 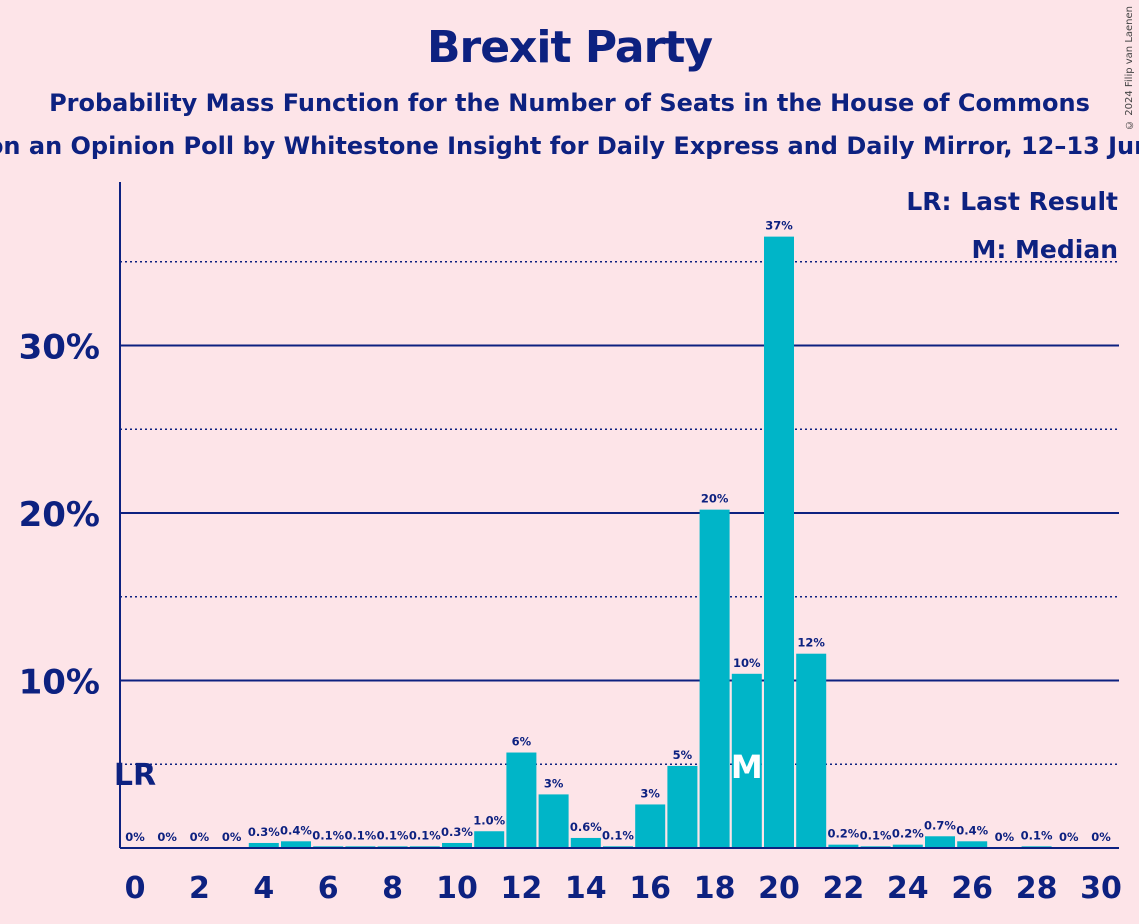 What do you see at coordinates (844, 888) in the screenshot?
I see `x-tick-label: 22` at bounding box center [844, 888].